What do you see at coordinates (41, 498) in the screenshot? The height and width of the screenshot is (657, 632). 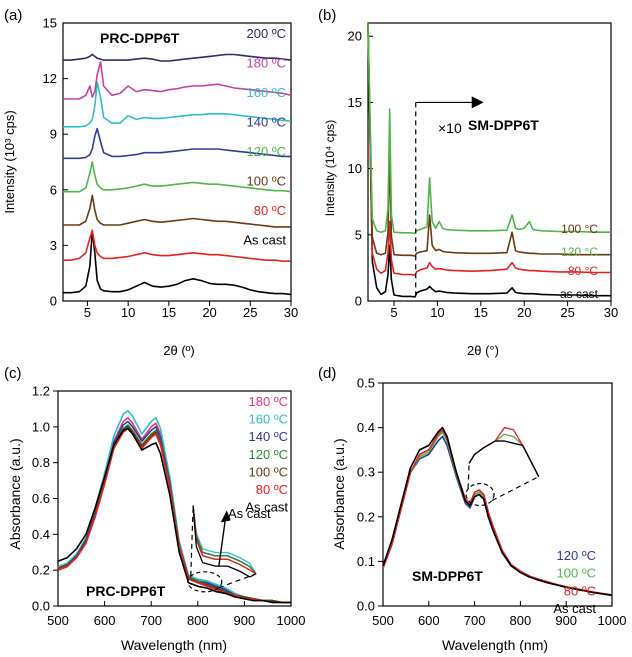 I see `y-tick-label: 0.6` at bounding box center [41, 498].